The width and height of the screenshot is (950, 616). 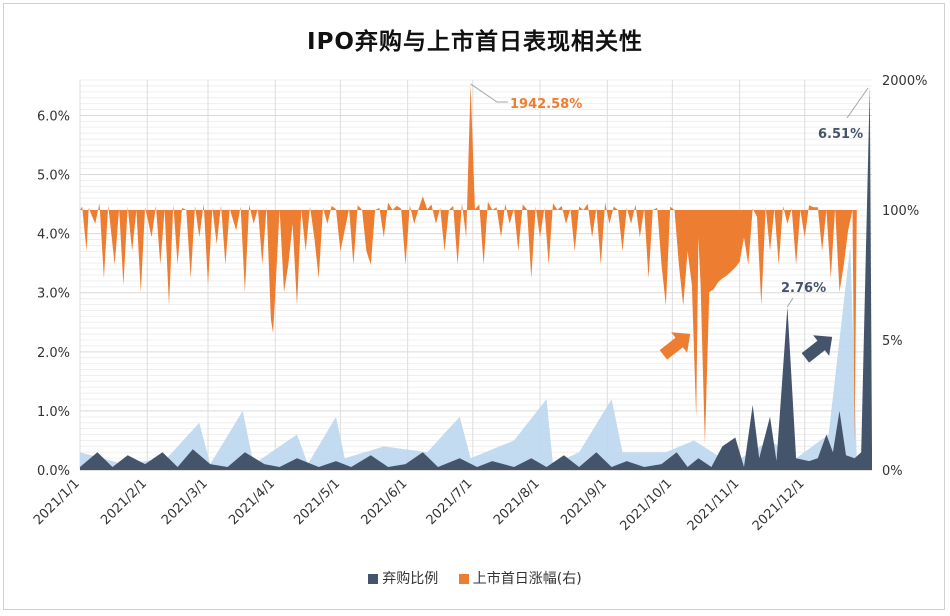 What do you see at coordinates (489, 93) in the screenshot?
I see `annotation-leader-peak` at bounding box center [489, 93].